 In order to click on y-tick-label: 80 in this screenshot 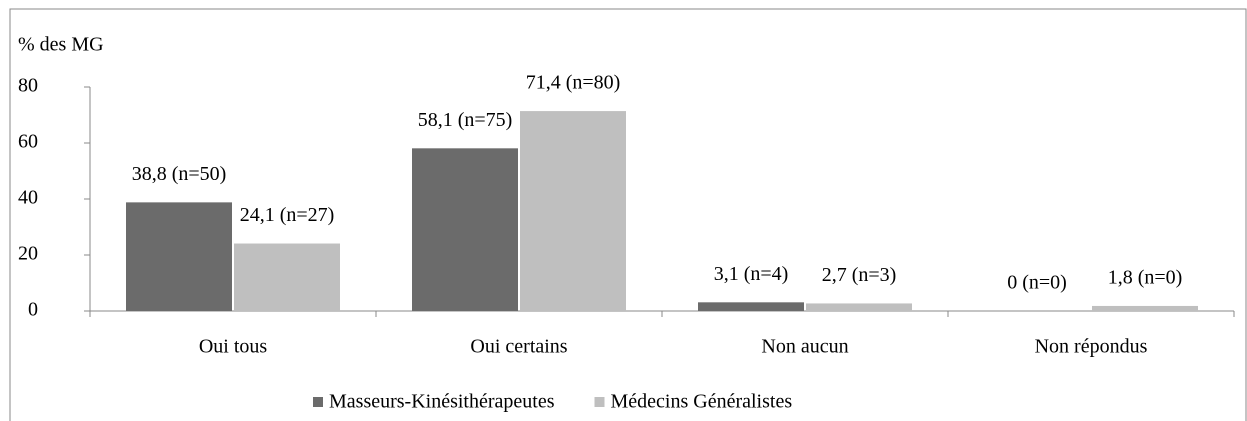, I will do `click(28, 86)`.